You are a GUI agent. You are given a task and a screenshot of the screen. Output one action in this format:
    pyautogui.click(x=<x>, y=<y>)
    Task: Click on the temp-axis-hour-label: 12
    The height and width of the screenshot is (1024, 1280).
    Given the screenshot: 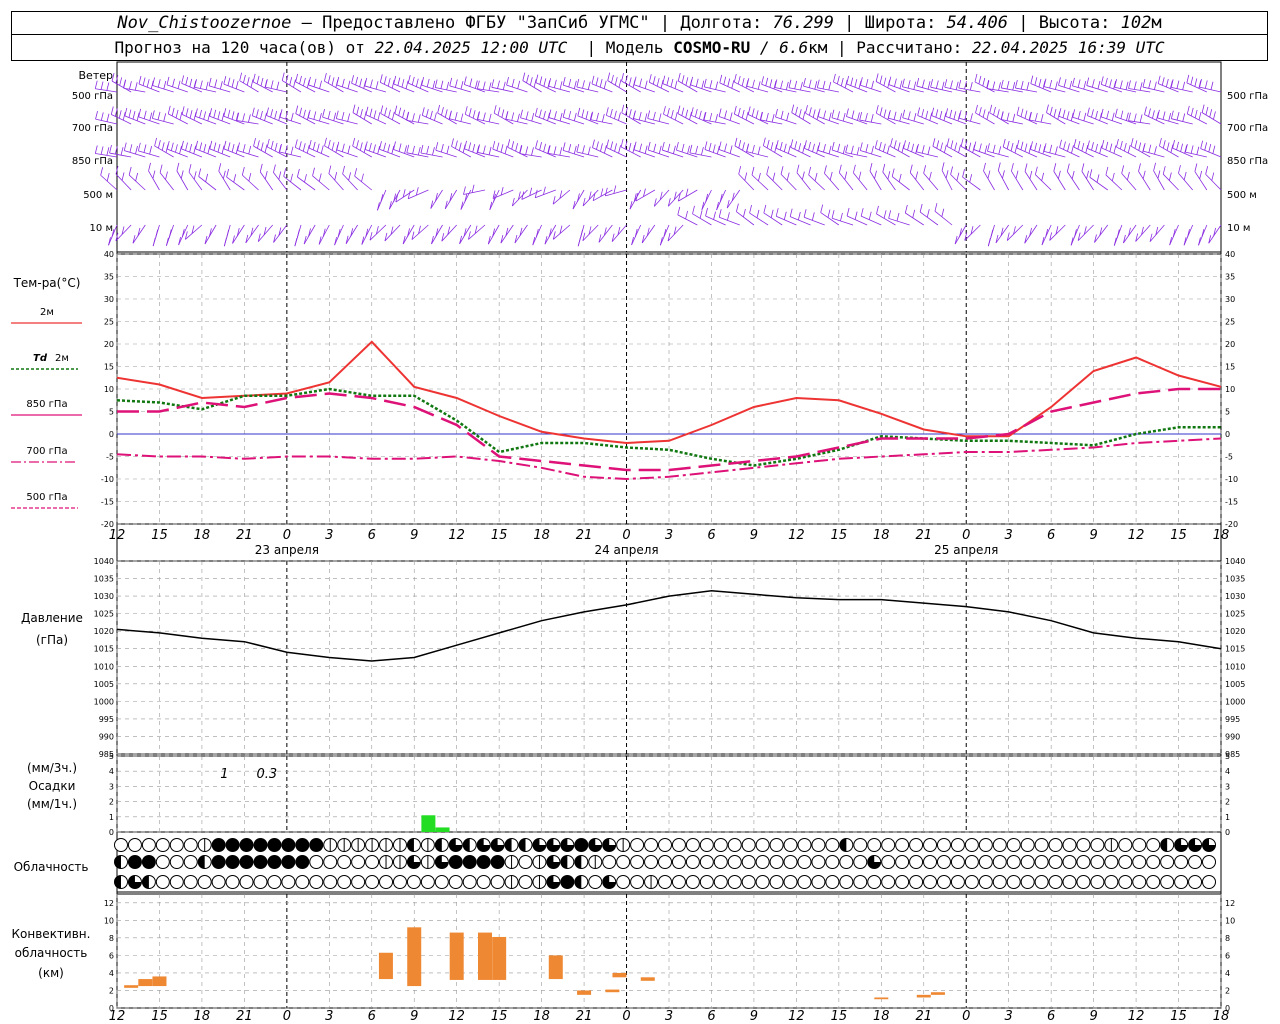 What is the action you would take?
    pyautogui.click(x=117, y=535)
    